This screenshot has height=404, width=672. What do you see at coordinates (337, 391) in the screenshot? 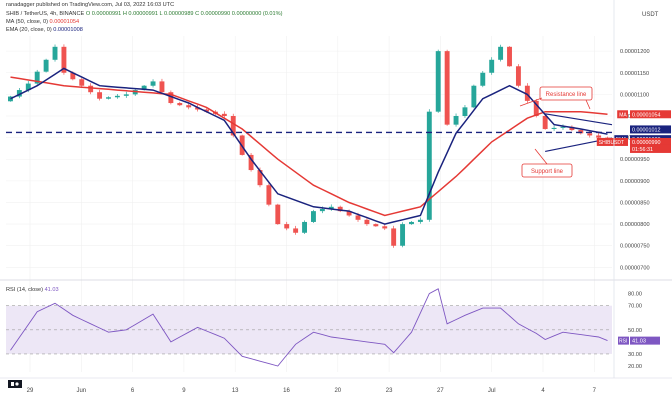
I see `time-tick-label: 20` at bounding box center [337, 391].